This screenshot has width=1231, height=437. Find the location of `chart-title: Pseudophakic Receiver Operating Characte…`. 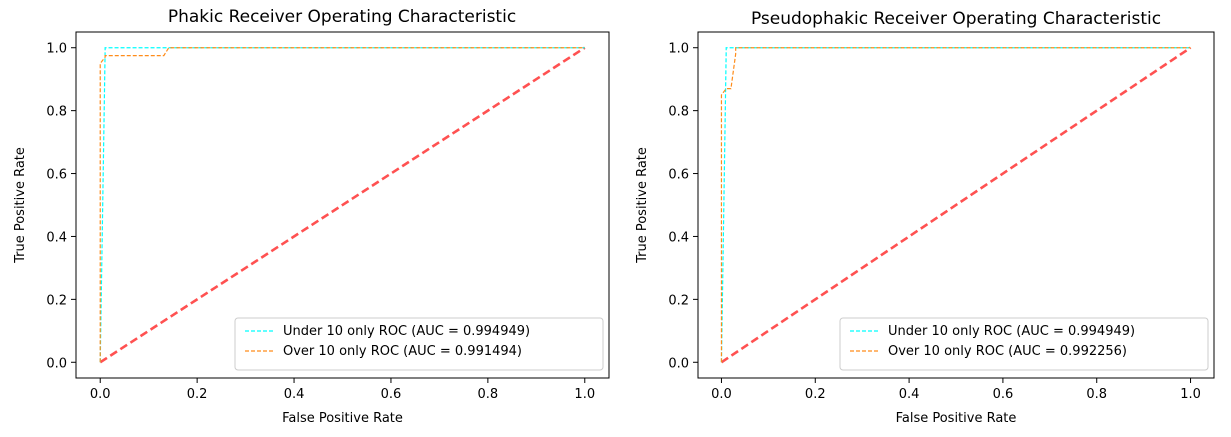

chart-title: Pseudophakic Receiver Operating Characte… is located at coordinates (956, 19).